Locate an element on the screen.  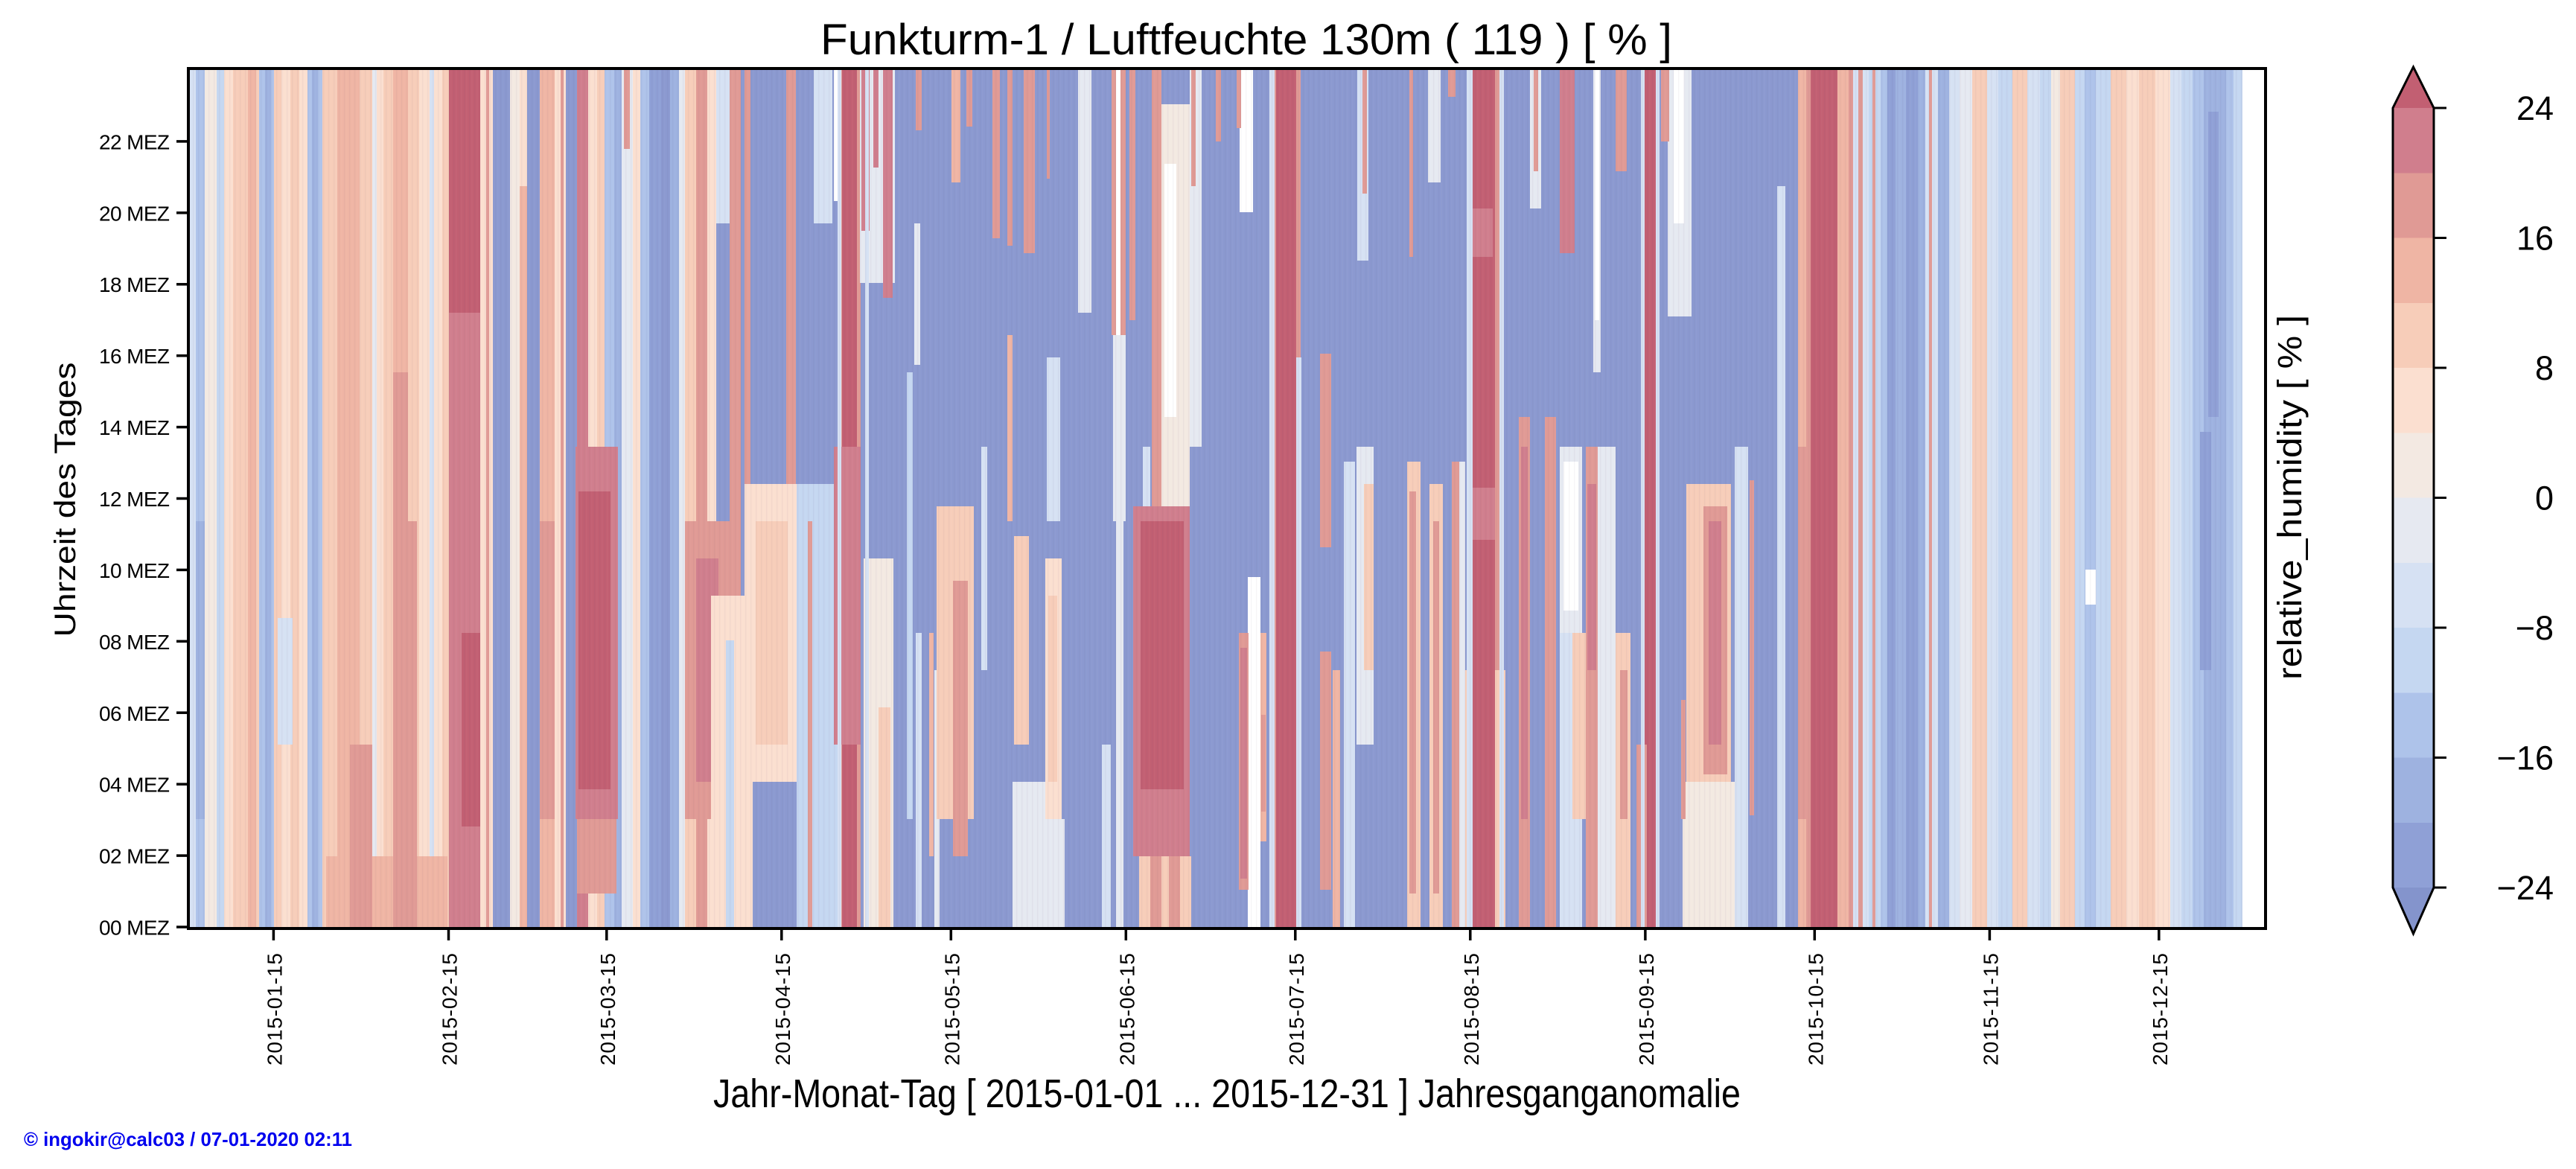
svg-text: 00 MEZ is located at coordinates (134, 928).